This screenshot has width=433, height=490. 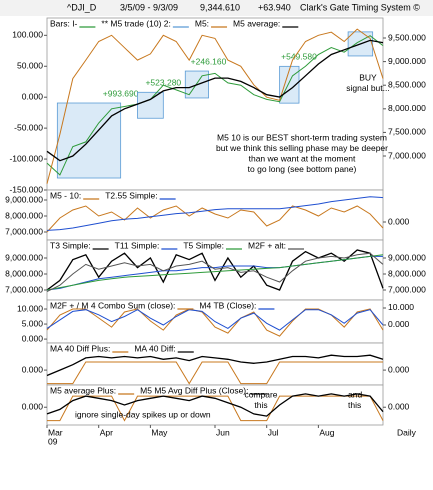 I want to click on legend-label: M2F + / M 4 Combo Sum (close):, so click(x=112, y=305).